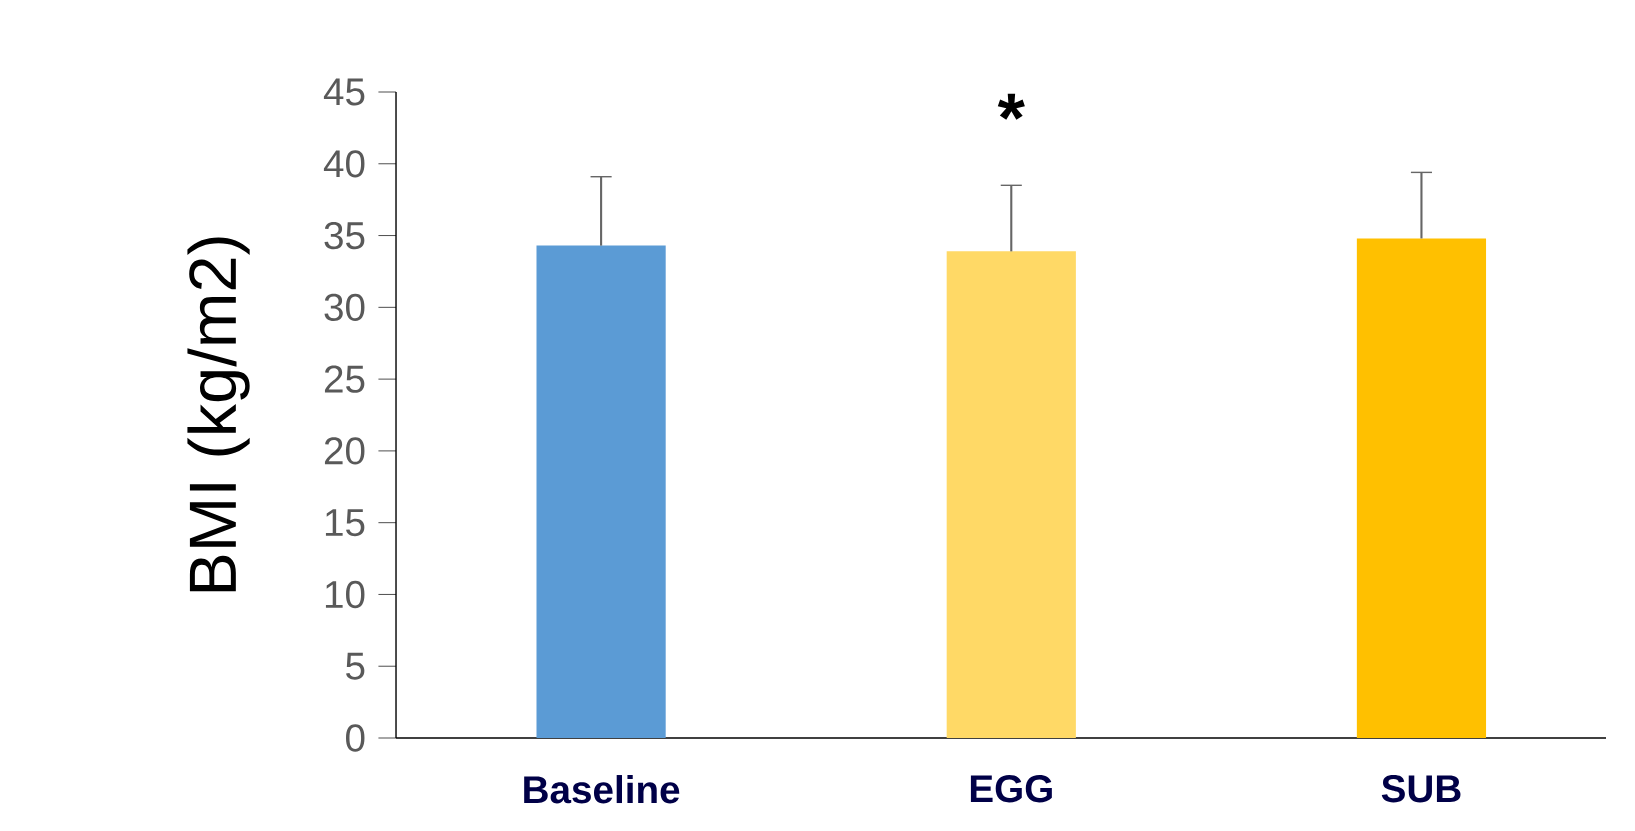 This screenshot has height=831, width=1635. Describe the element at coordinates (344, 164) in the screenshot. I see `y-tick-label: 40` at that location.